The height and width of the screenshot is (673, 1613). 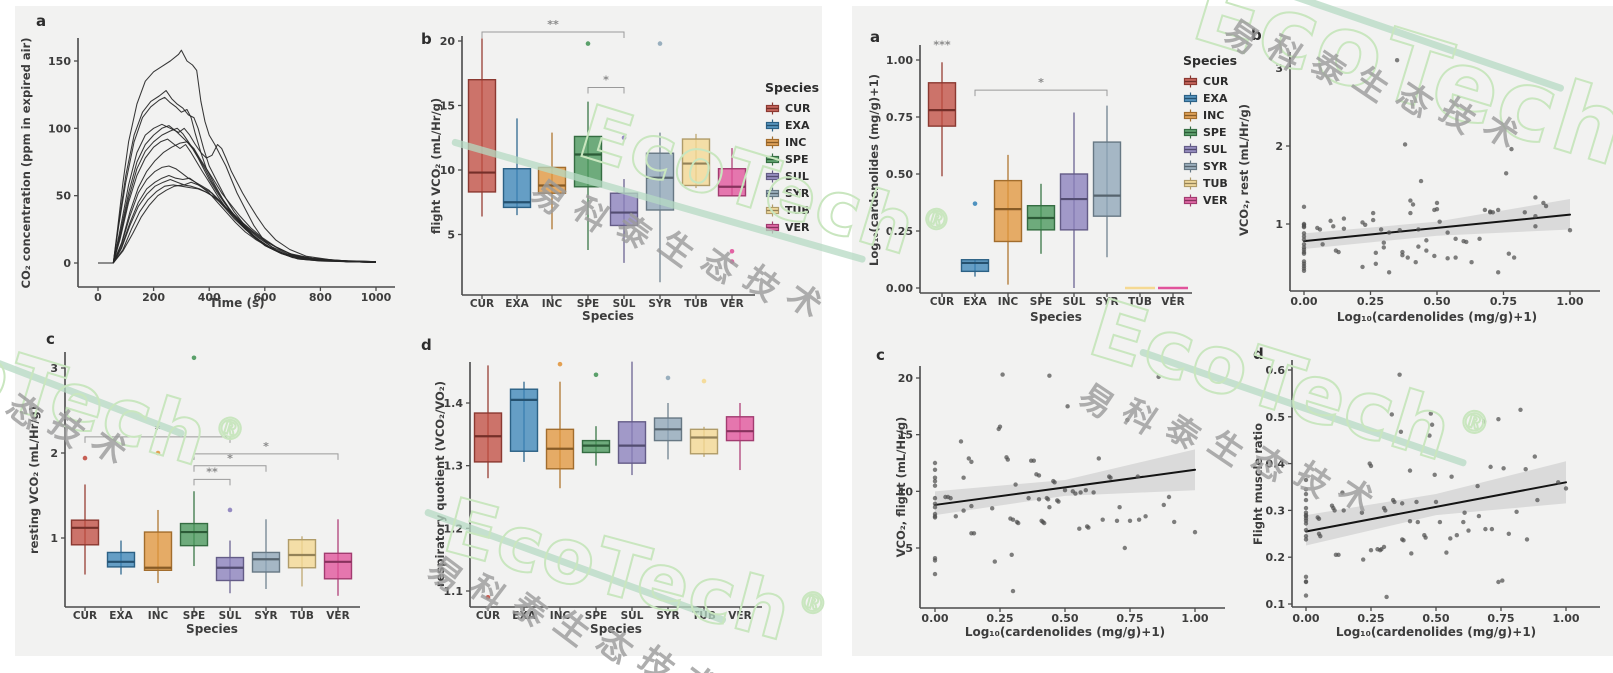 What do you see at coordinates (59, 61) in the screenshot?
I see `svg-text: 150` at bounding box center [59, 61].